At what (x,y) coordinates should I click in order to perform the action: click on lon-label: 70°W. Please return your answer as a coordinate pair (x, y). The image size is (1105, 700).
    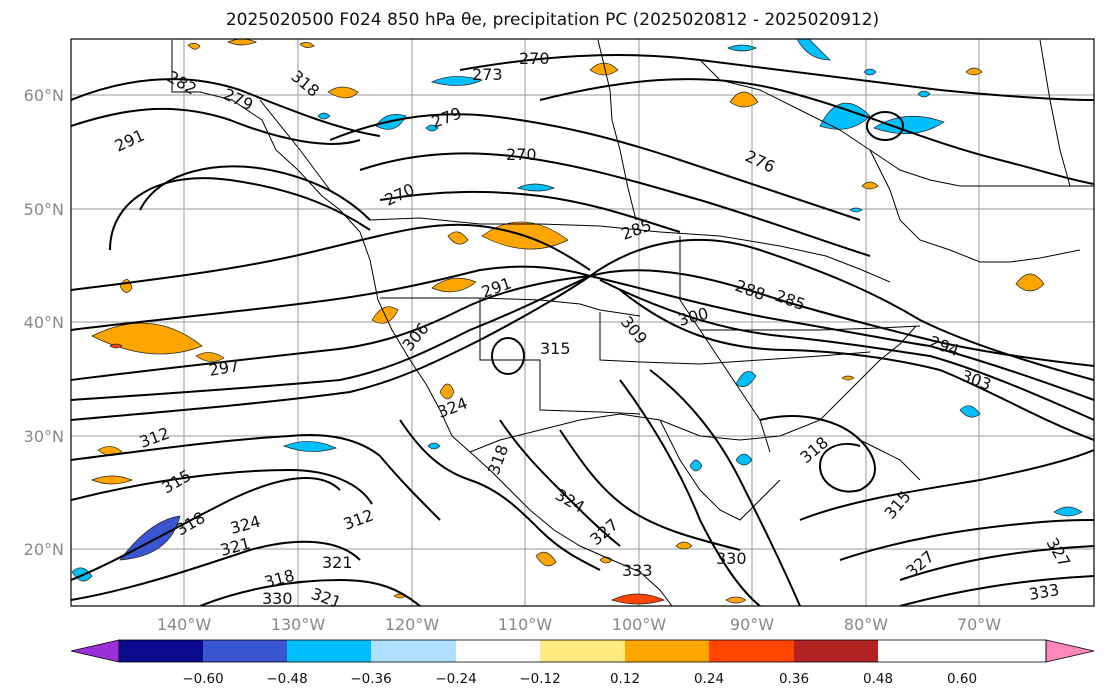
    Looking at the image, I should click on (979, 624).